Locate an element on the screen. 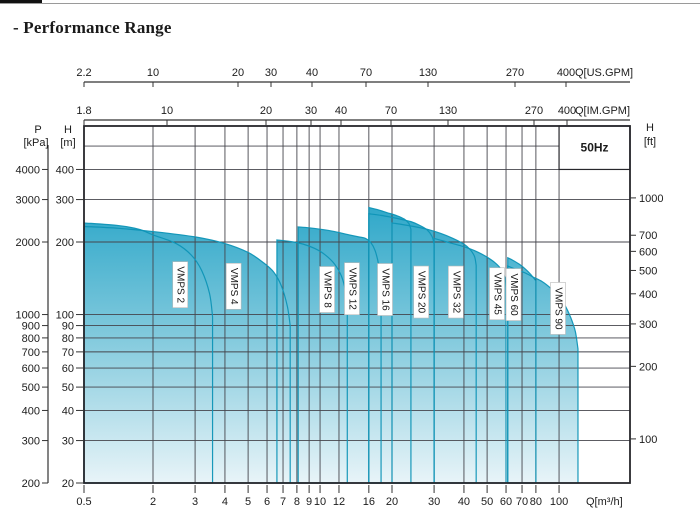  pump-label-vmps-16: VMPS 16 is located at coordinates (385, 289).